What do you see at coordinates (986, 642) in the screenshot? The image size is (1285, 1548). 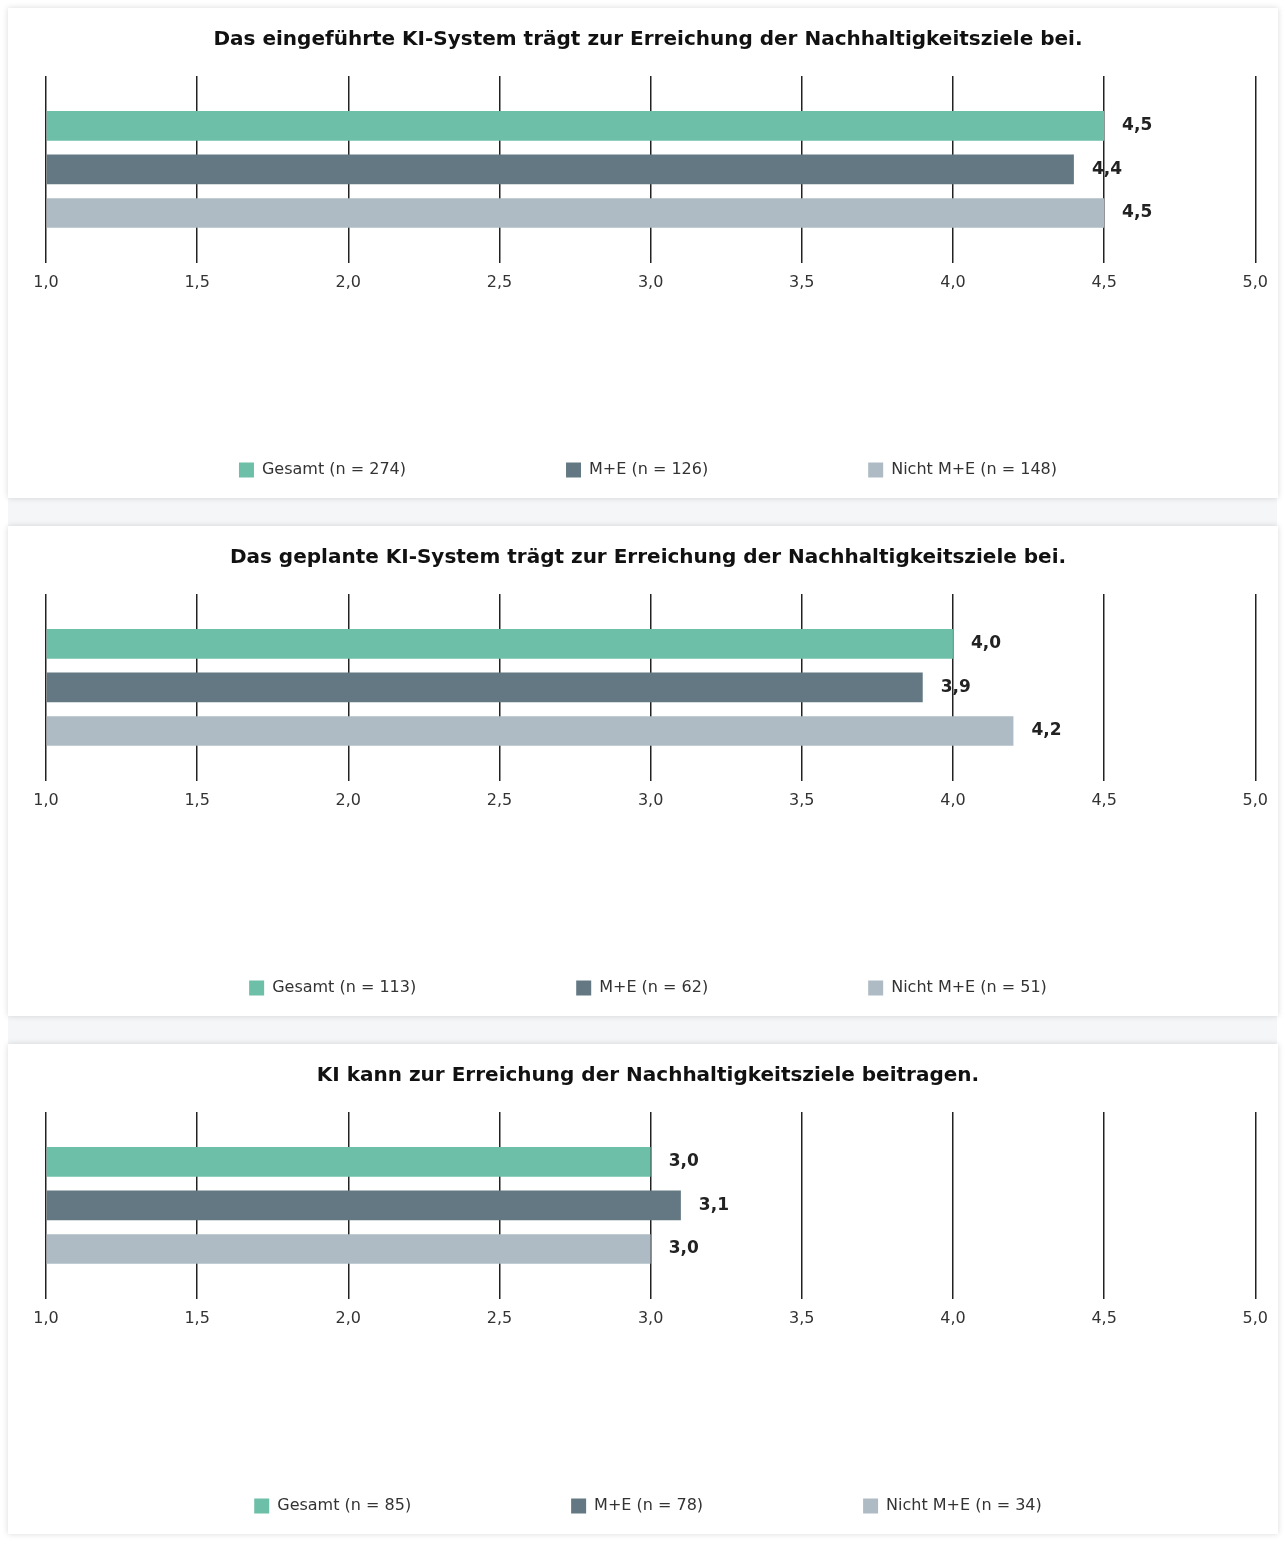 I see `data-label: 4,0` at bounding box center [986, 642].